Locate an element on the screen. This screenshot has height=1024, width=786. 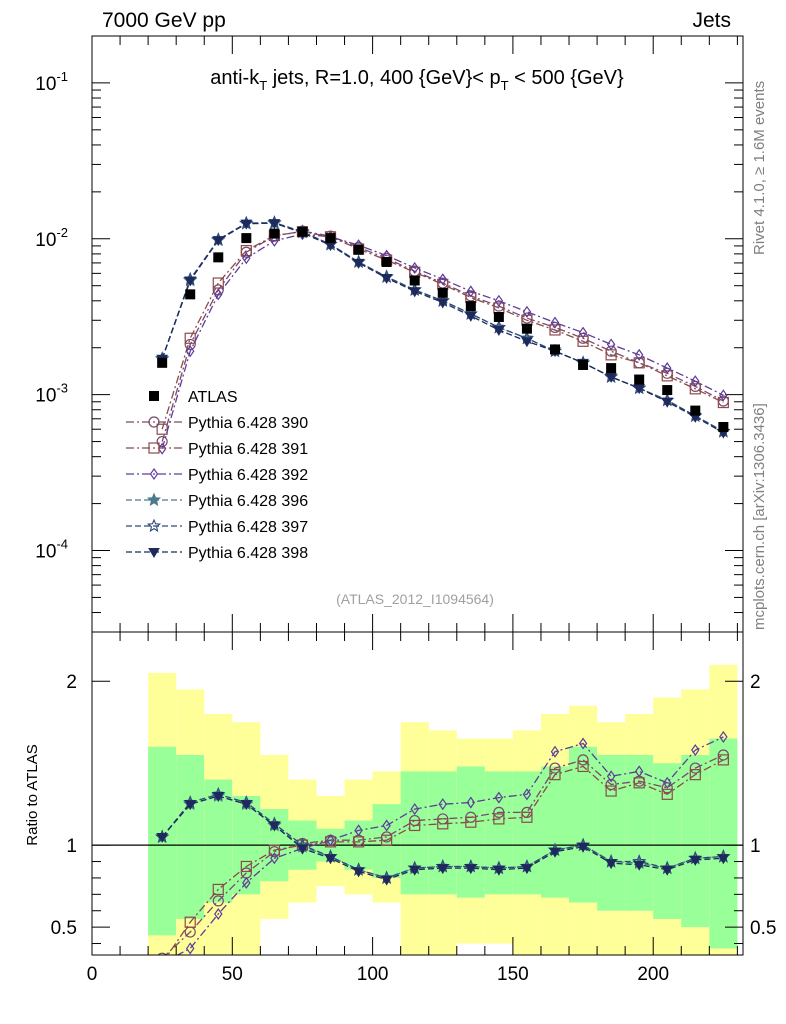
main-data-points is located at coordinates (443, 329).